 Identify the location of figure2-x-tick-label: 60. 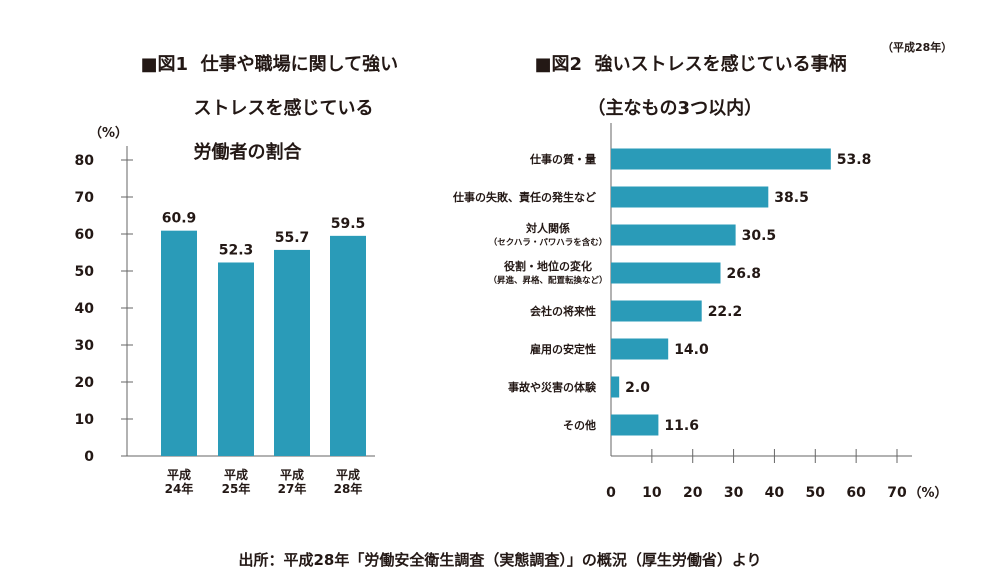
(856, 493).